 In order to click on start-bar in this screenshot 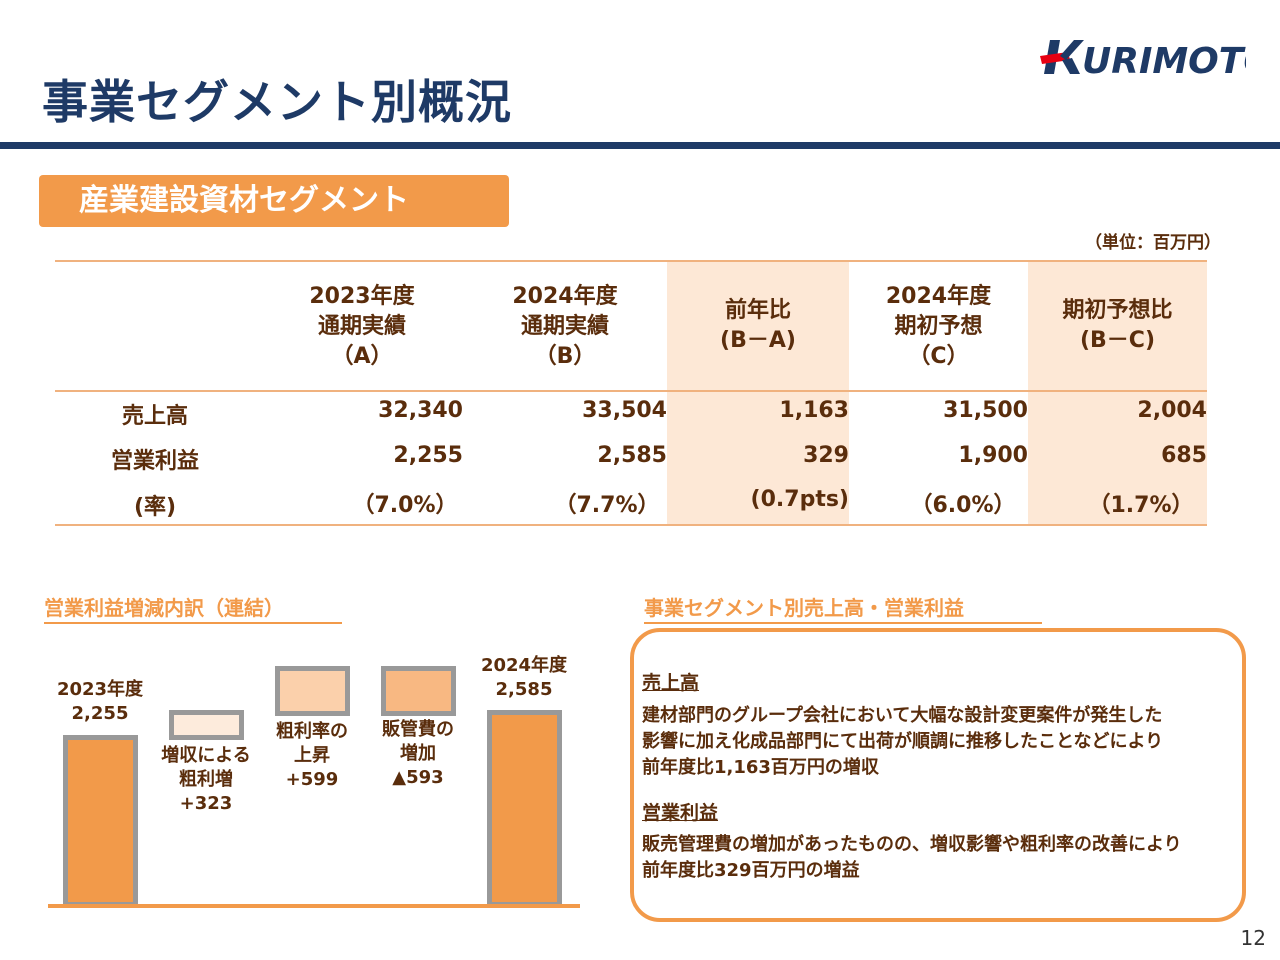, I will do `click(100, 821)`.